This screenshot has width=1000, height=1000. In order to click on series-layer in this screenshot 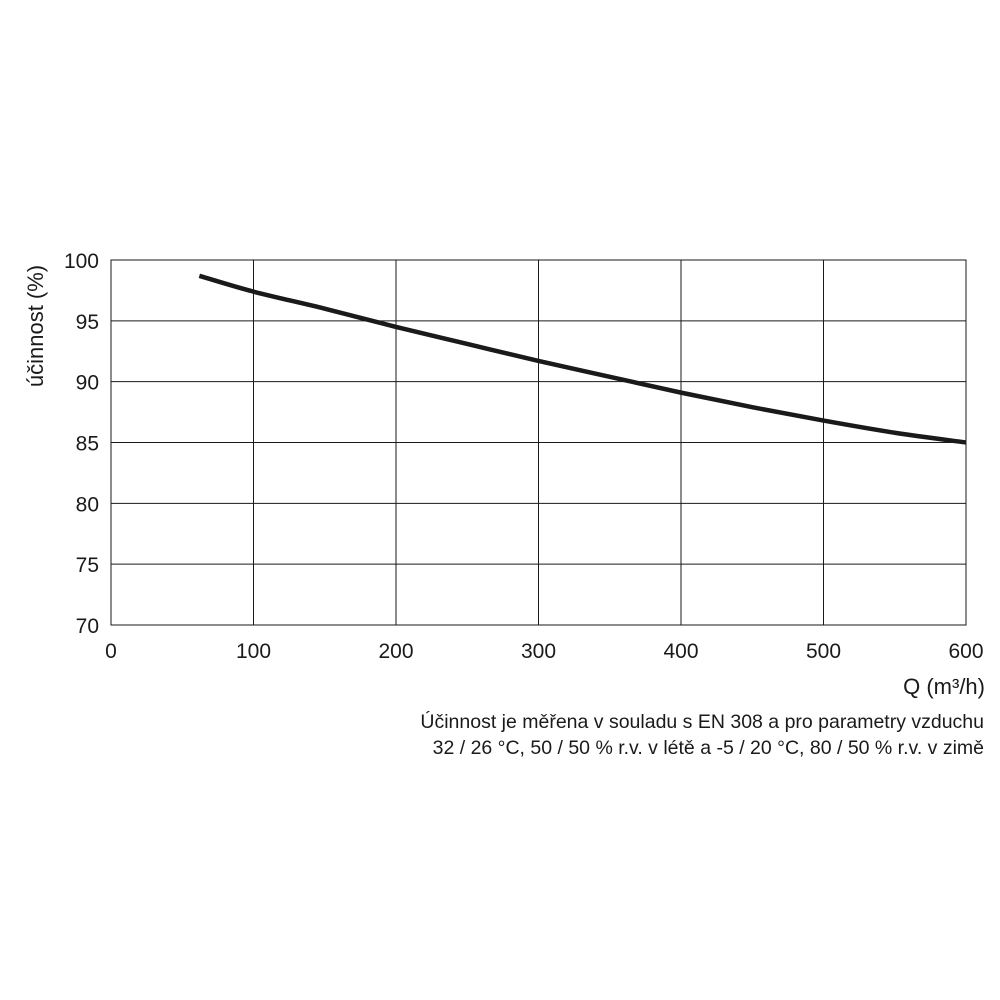, I will do `click(582, 359)`.